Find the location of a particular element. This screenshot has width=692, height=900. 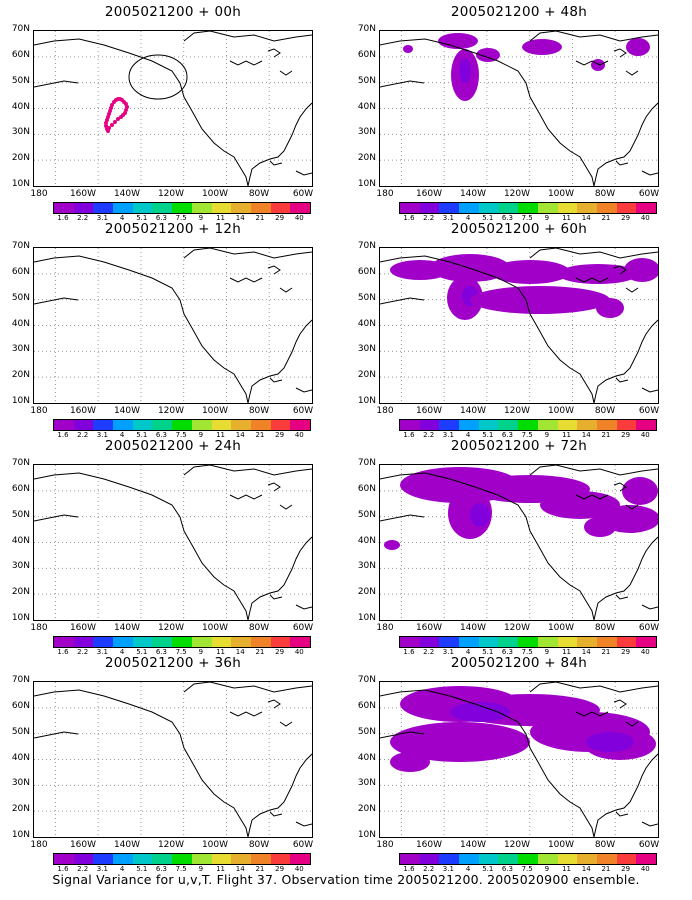

panel-title: 2005021200 + 60h is located at coordinates (519, 229).